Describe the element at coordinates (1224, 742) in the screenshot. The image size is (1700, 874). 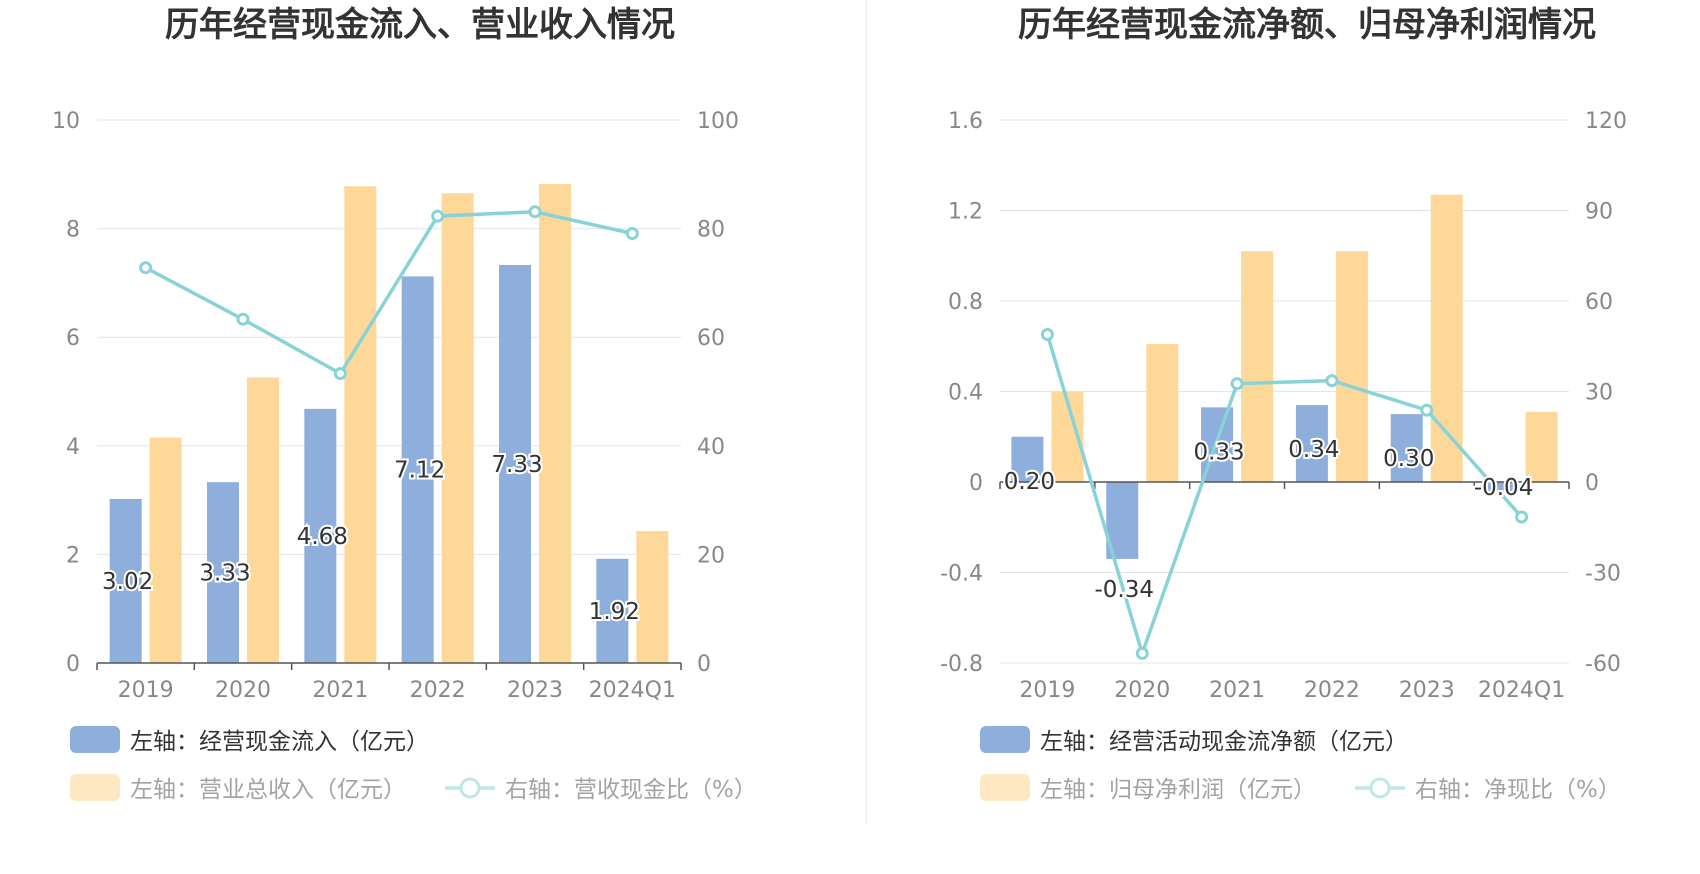
I see `legend-label-primary: 左轴：经营活动现金流净额（亿元）` at that location.